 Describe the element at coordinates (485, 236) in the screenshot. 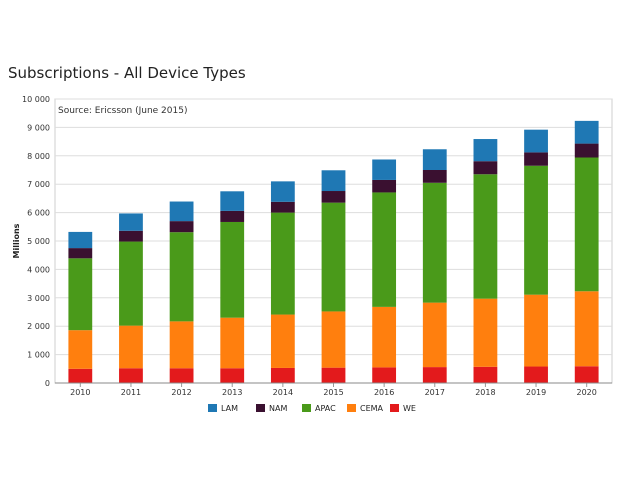

I see `bar-apac-2018` at that location.